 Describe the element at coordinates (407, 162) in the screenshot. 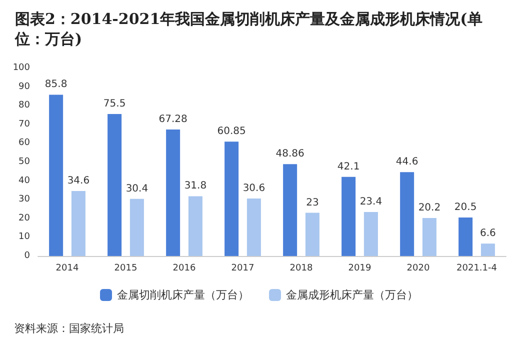

I see `data-label: 44.6` at that location.